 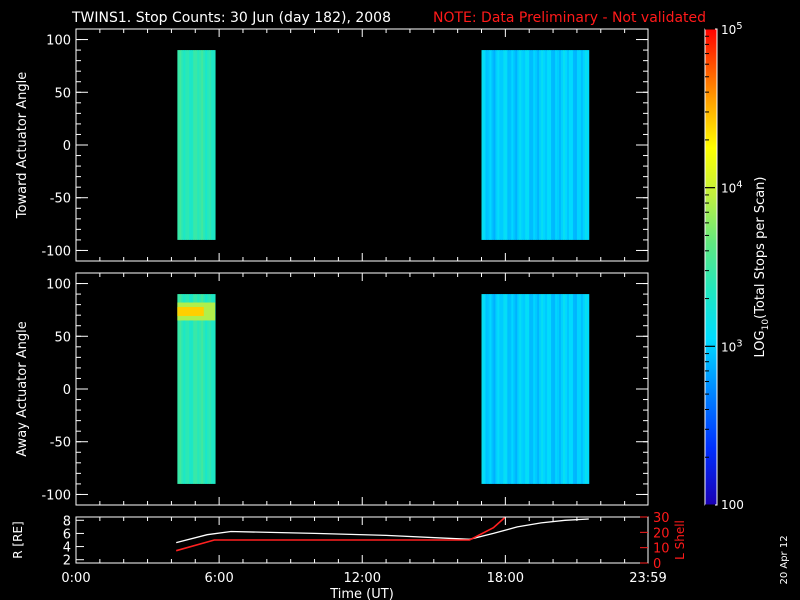 I want to click on series-line-lshell, so click(x=340, y=534).